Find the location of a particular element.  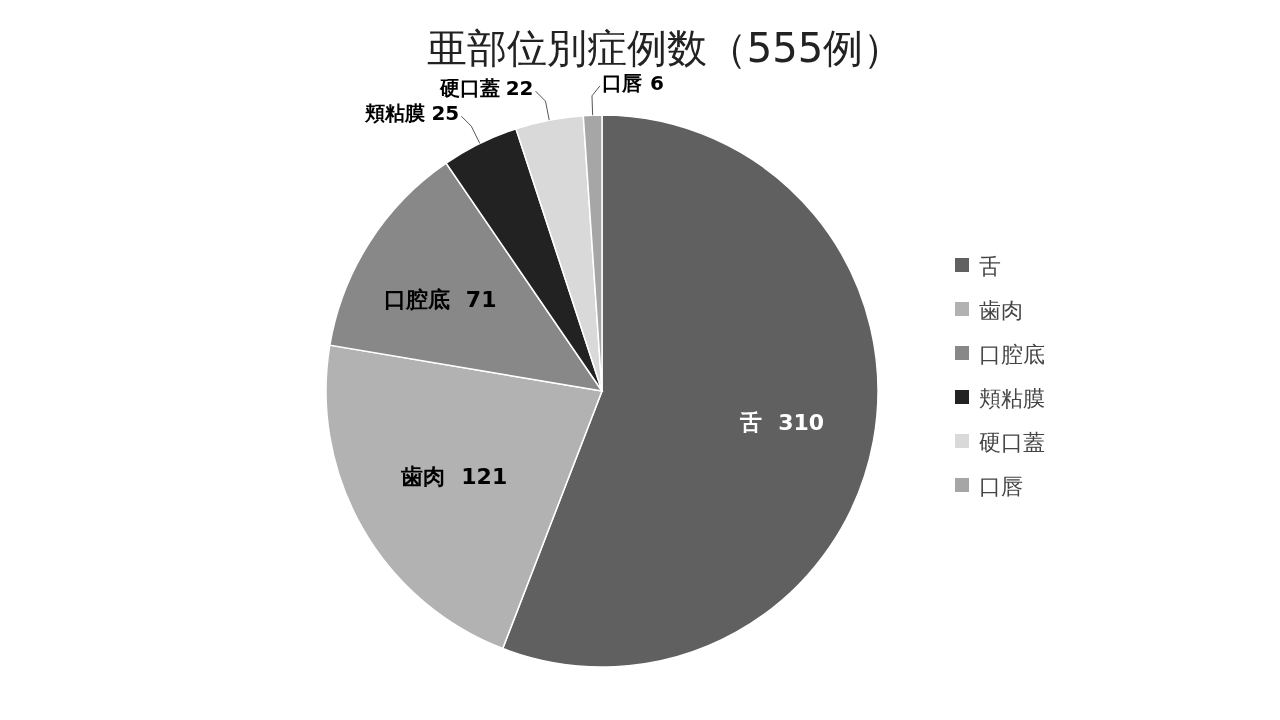

category-label: 頬粘膜 is located at coordinates (395, 113).